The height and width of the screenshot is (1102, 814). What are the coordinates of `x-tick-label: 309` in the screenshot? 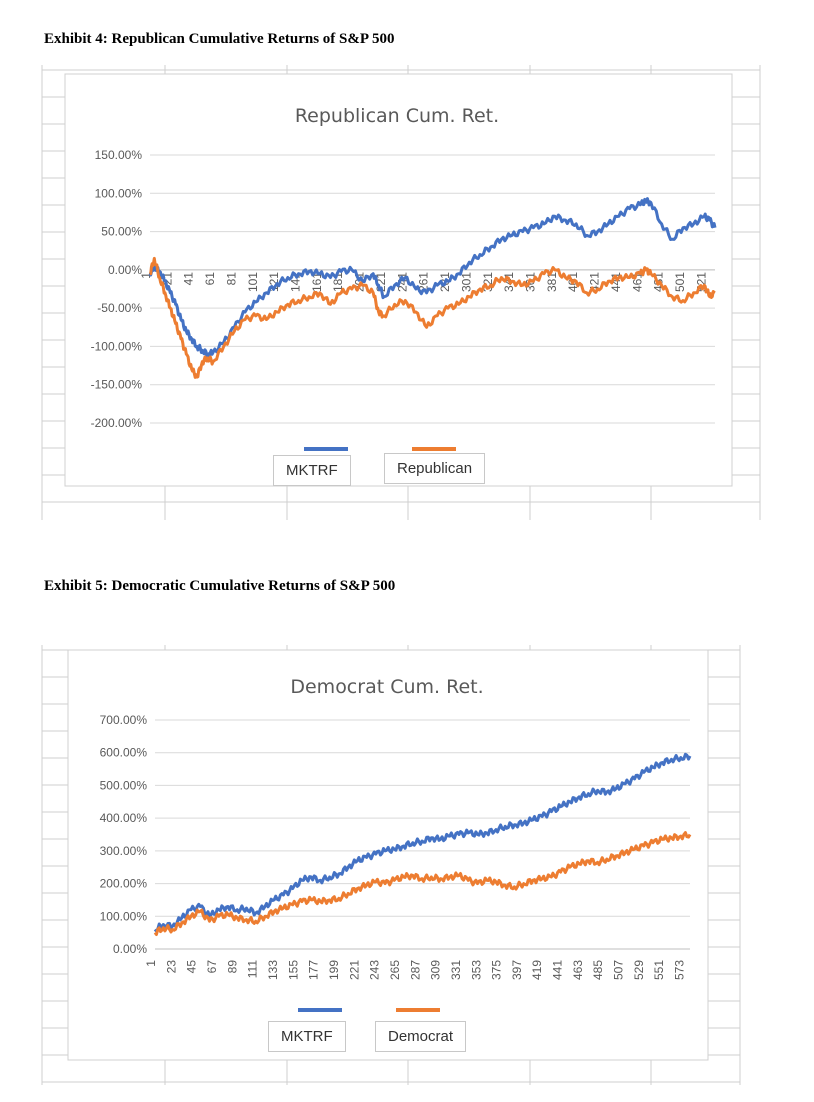 It's located at (436, 970).